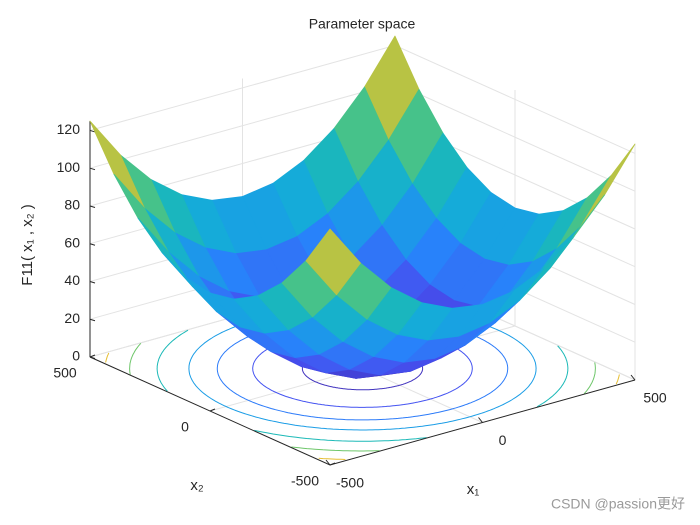 This screenshot has width=700, height=525. What do you see at coordinates (27, 244) in the screenshot?
I see `z-axis-label: F11( x₁ , x₂ )` at bounding box center [27, 244].